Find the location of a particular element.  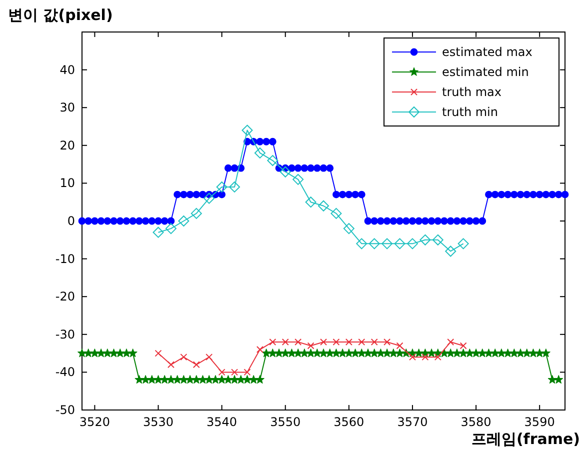

x-tick-label: 3560 is located at coordinates (349, 422).